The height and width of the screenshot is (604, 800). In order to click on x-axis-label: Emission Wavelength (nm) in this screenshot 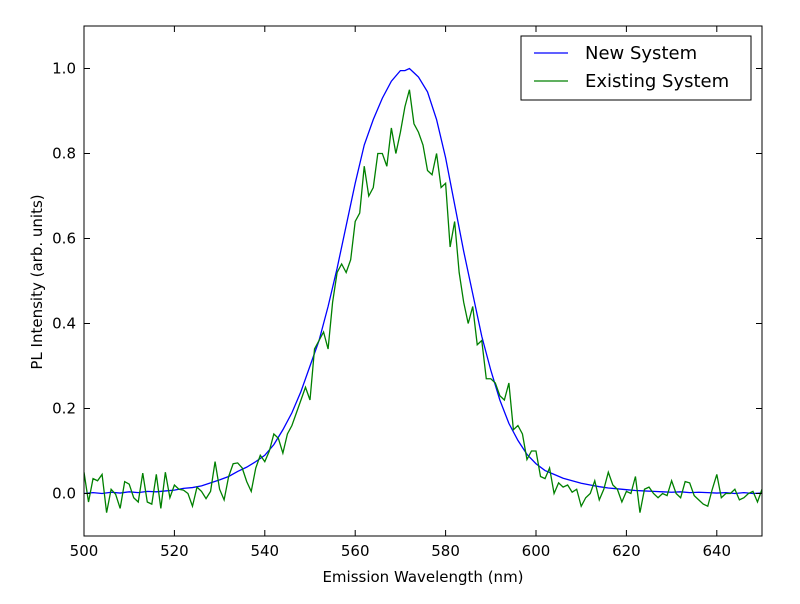, I will do `click(422, 577)`.